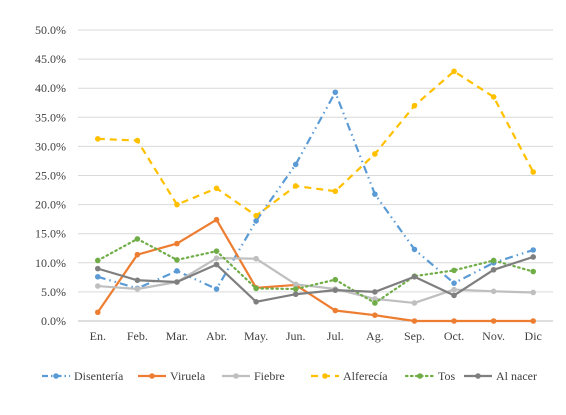 This screenshot has height=415, width=566. Describe the element at coordinates (533, 336) in the screenshot. I see `x-tick-label: Dic` at that location.